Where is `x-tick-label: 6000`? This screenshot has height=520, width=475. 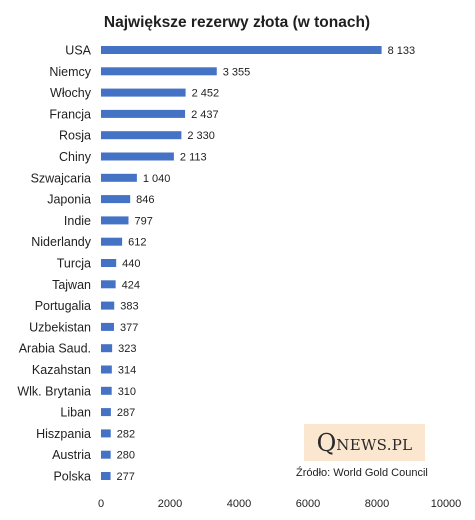
x-tick-label: 6000 is located at coordinates (308, 504).